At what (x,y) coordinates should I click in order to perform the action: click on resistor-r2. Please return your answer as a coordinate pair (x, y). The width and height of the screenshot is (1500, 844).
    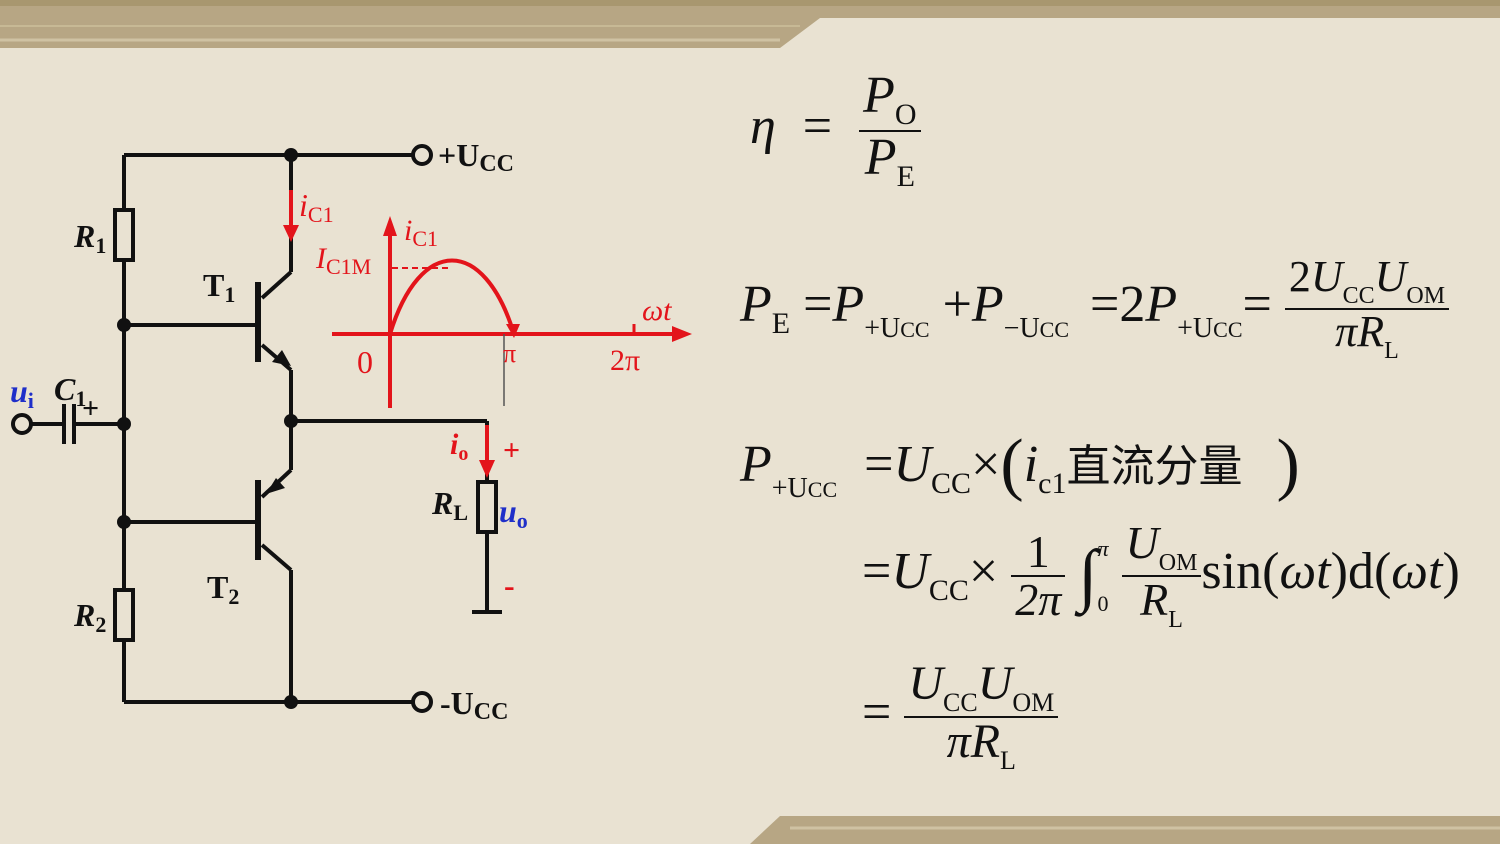
    Looking at the image, I should click on (124, 615).